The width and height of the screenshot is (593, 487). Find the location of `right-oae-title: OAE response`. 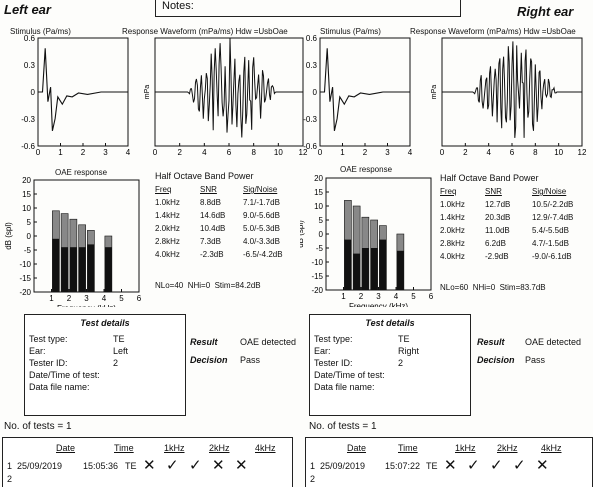

right-oae-title: OAE response is located at coordinates (366, 169).